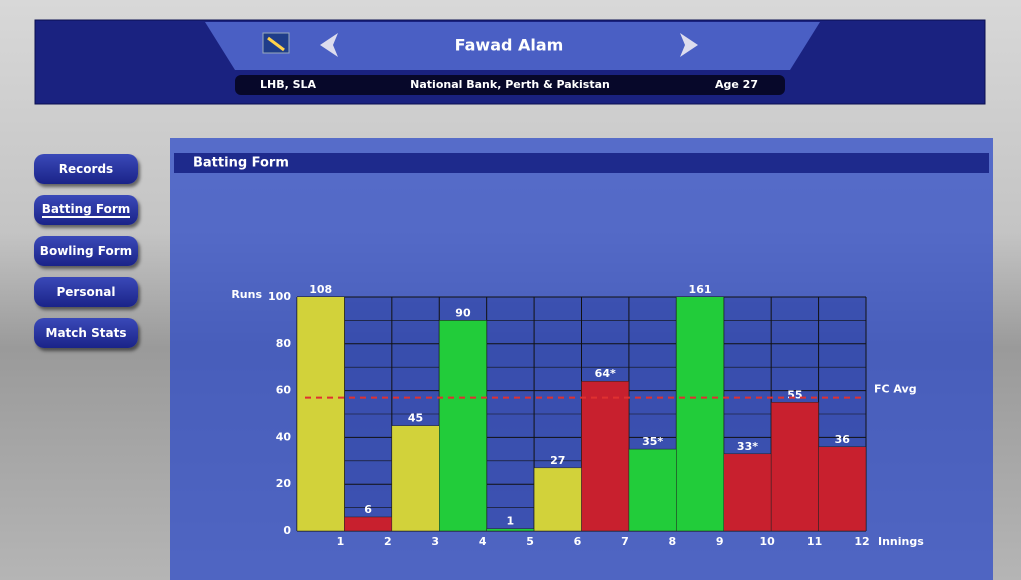 This screenshot has height=580, width=1021. I want to click on player-teams: National Bank, Perth & Pakistan, so click(510, 84).